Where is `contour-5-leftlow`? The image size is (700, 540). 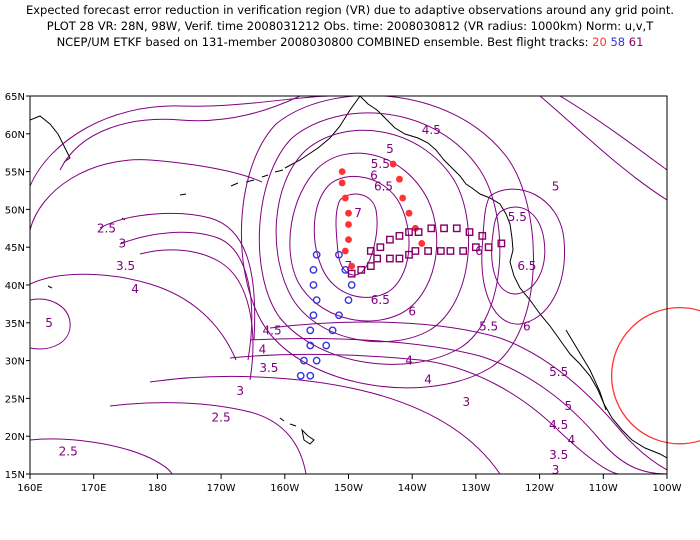
contour-5-leftlow is located at coordinates (50, 324).